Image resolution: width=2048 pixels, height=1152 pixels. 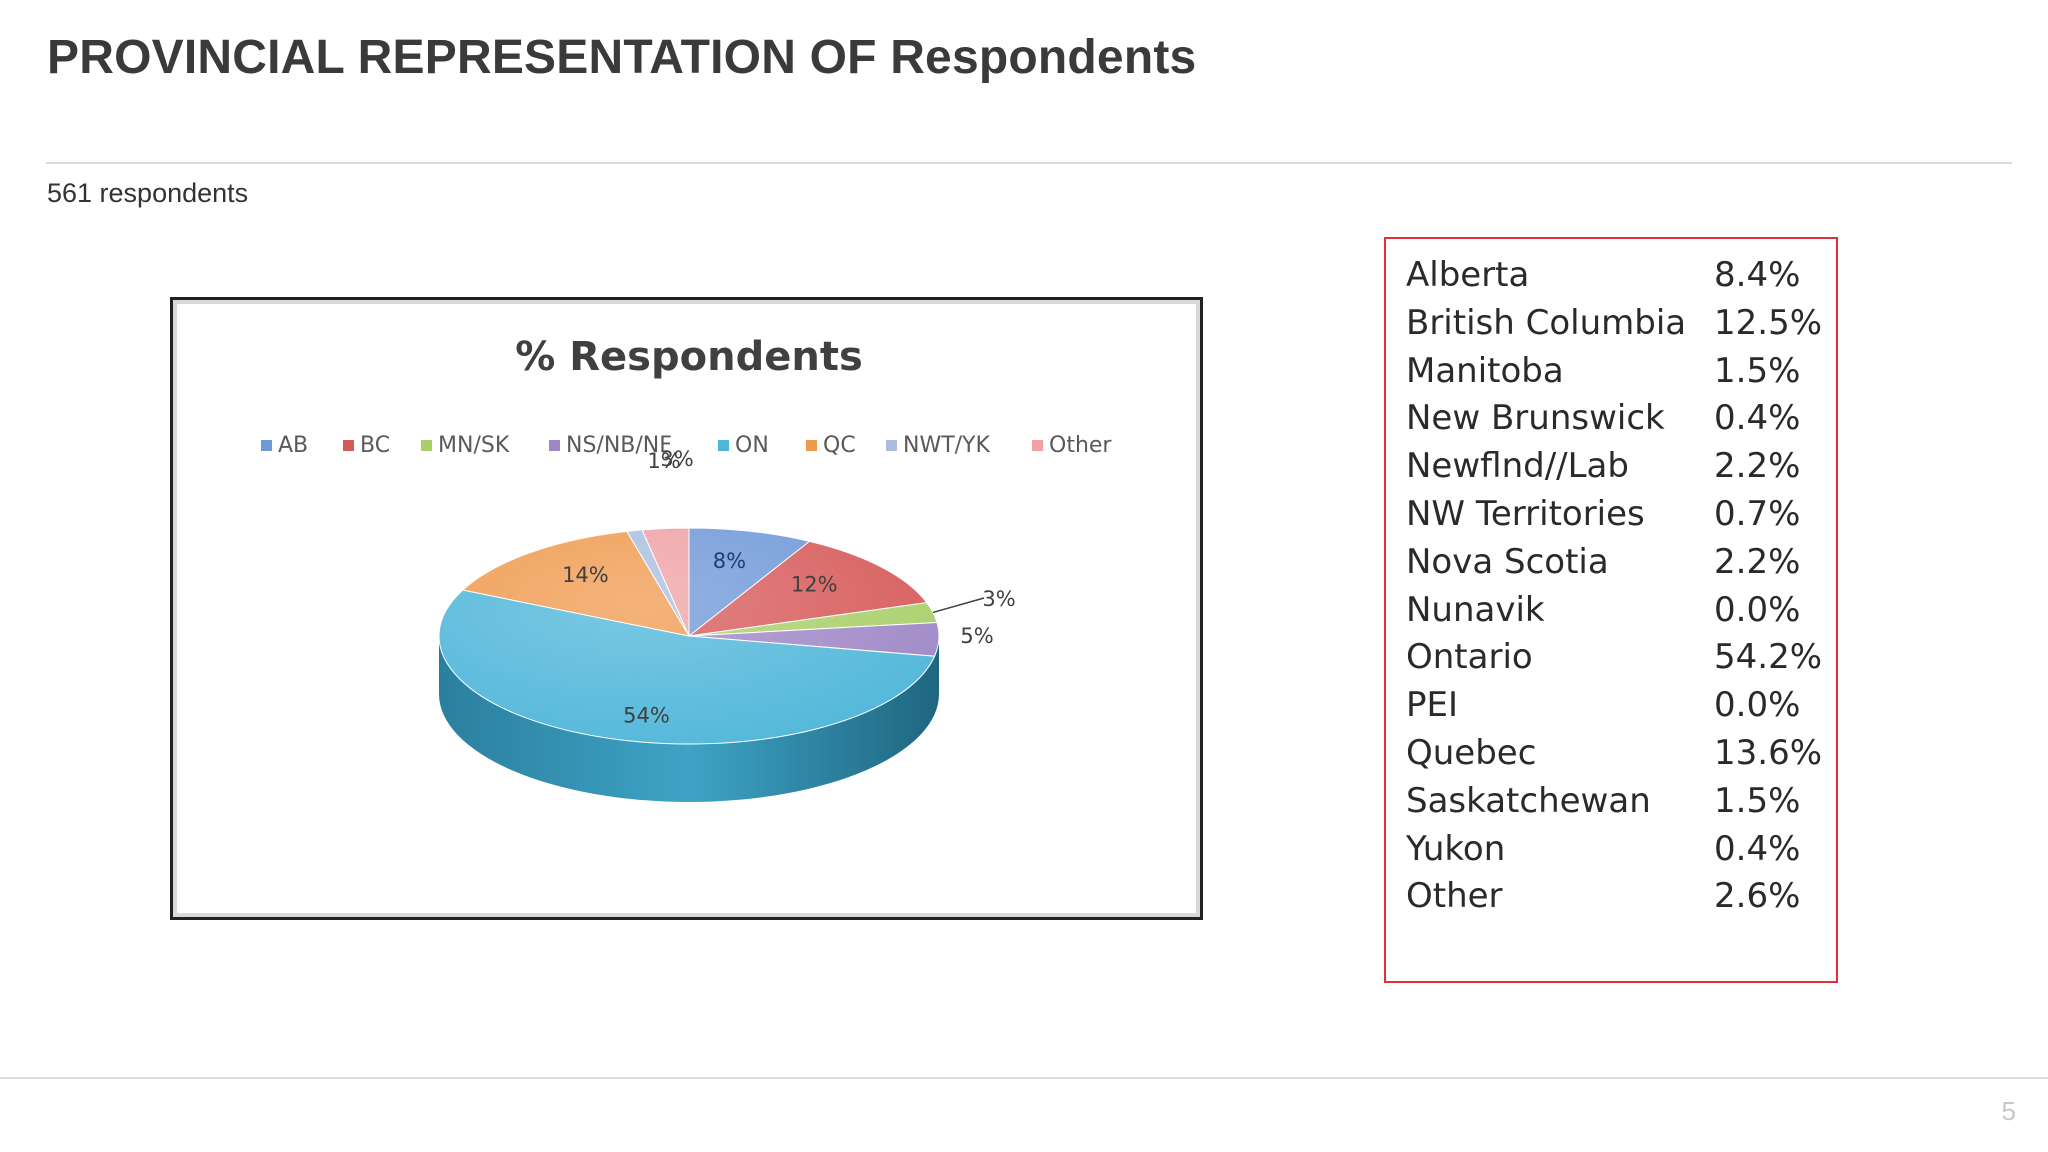 I want to click on table-row: Quebec 13.6%, so click(x=1616, y=753).